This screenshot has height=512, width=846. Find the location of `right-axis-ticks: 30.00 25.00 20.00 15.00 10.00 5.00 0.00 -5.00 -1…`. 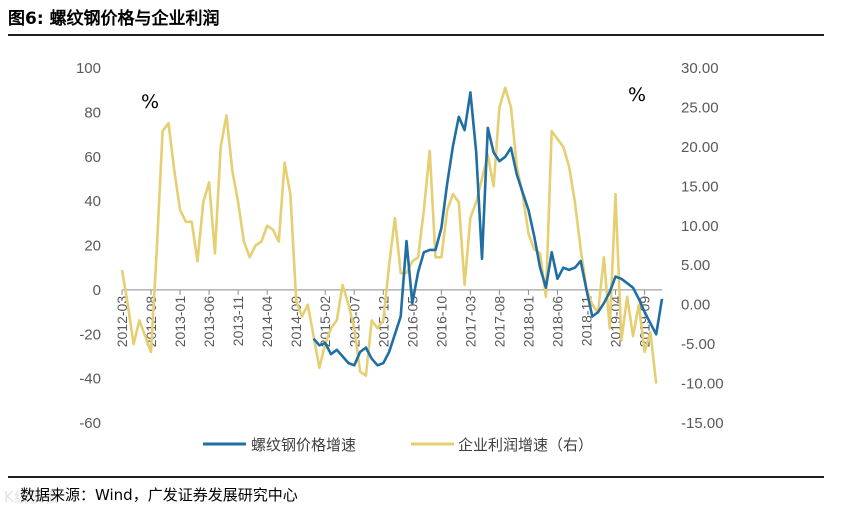

right-axis-ticks: 30.00 25.00 20.00 15.00 10.00 5.00 0.00 -5.00 -1… is located at coordinates (702, 246).